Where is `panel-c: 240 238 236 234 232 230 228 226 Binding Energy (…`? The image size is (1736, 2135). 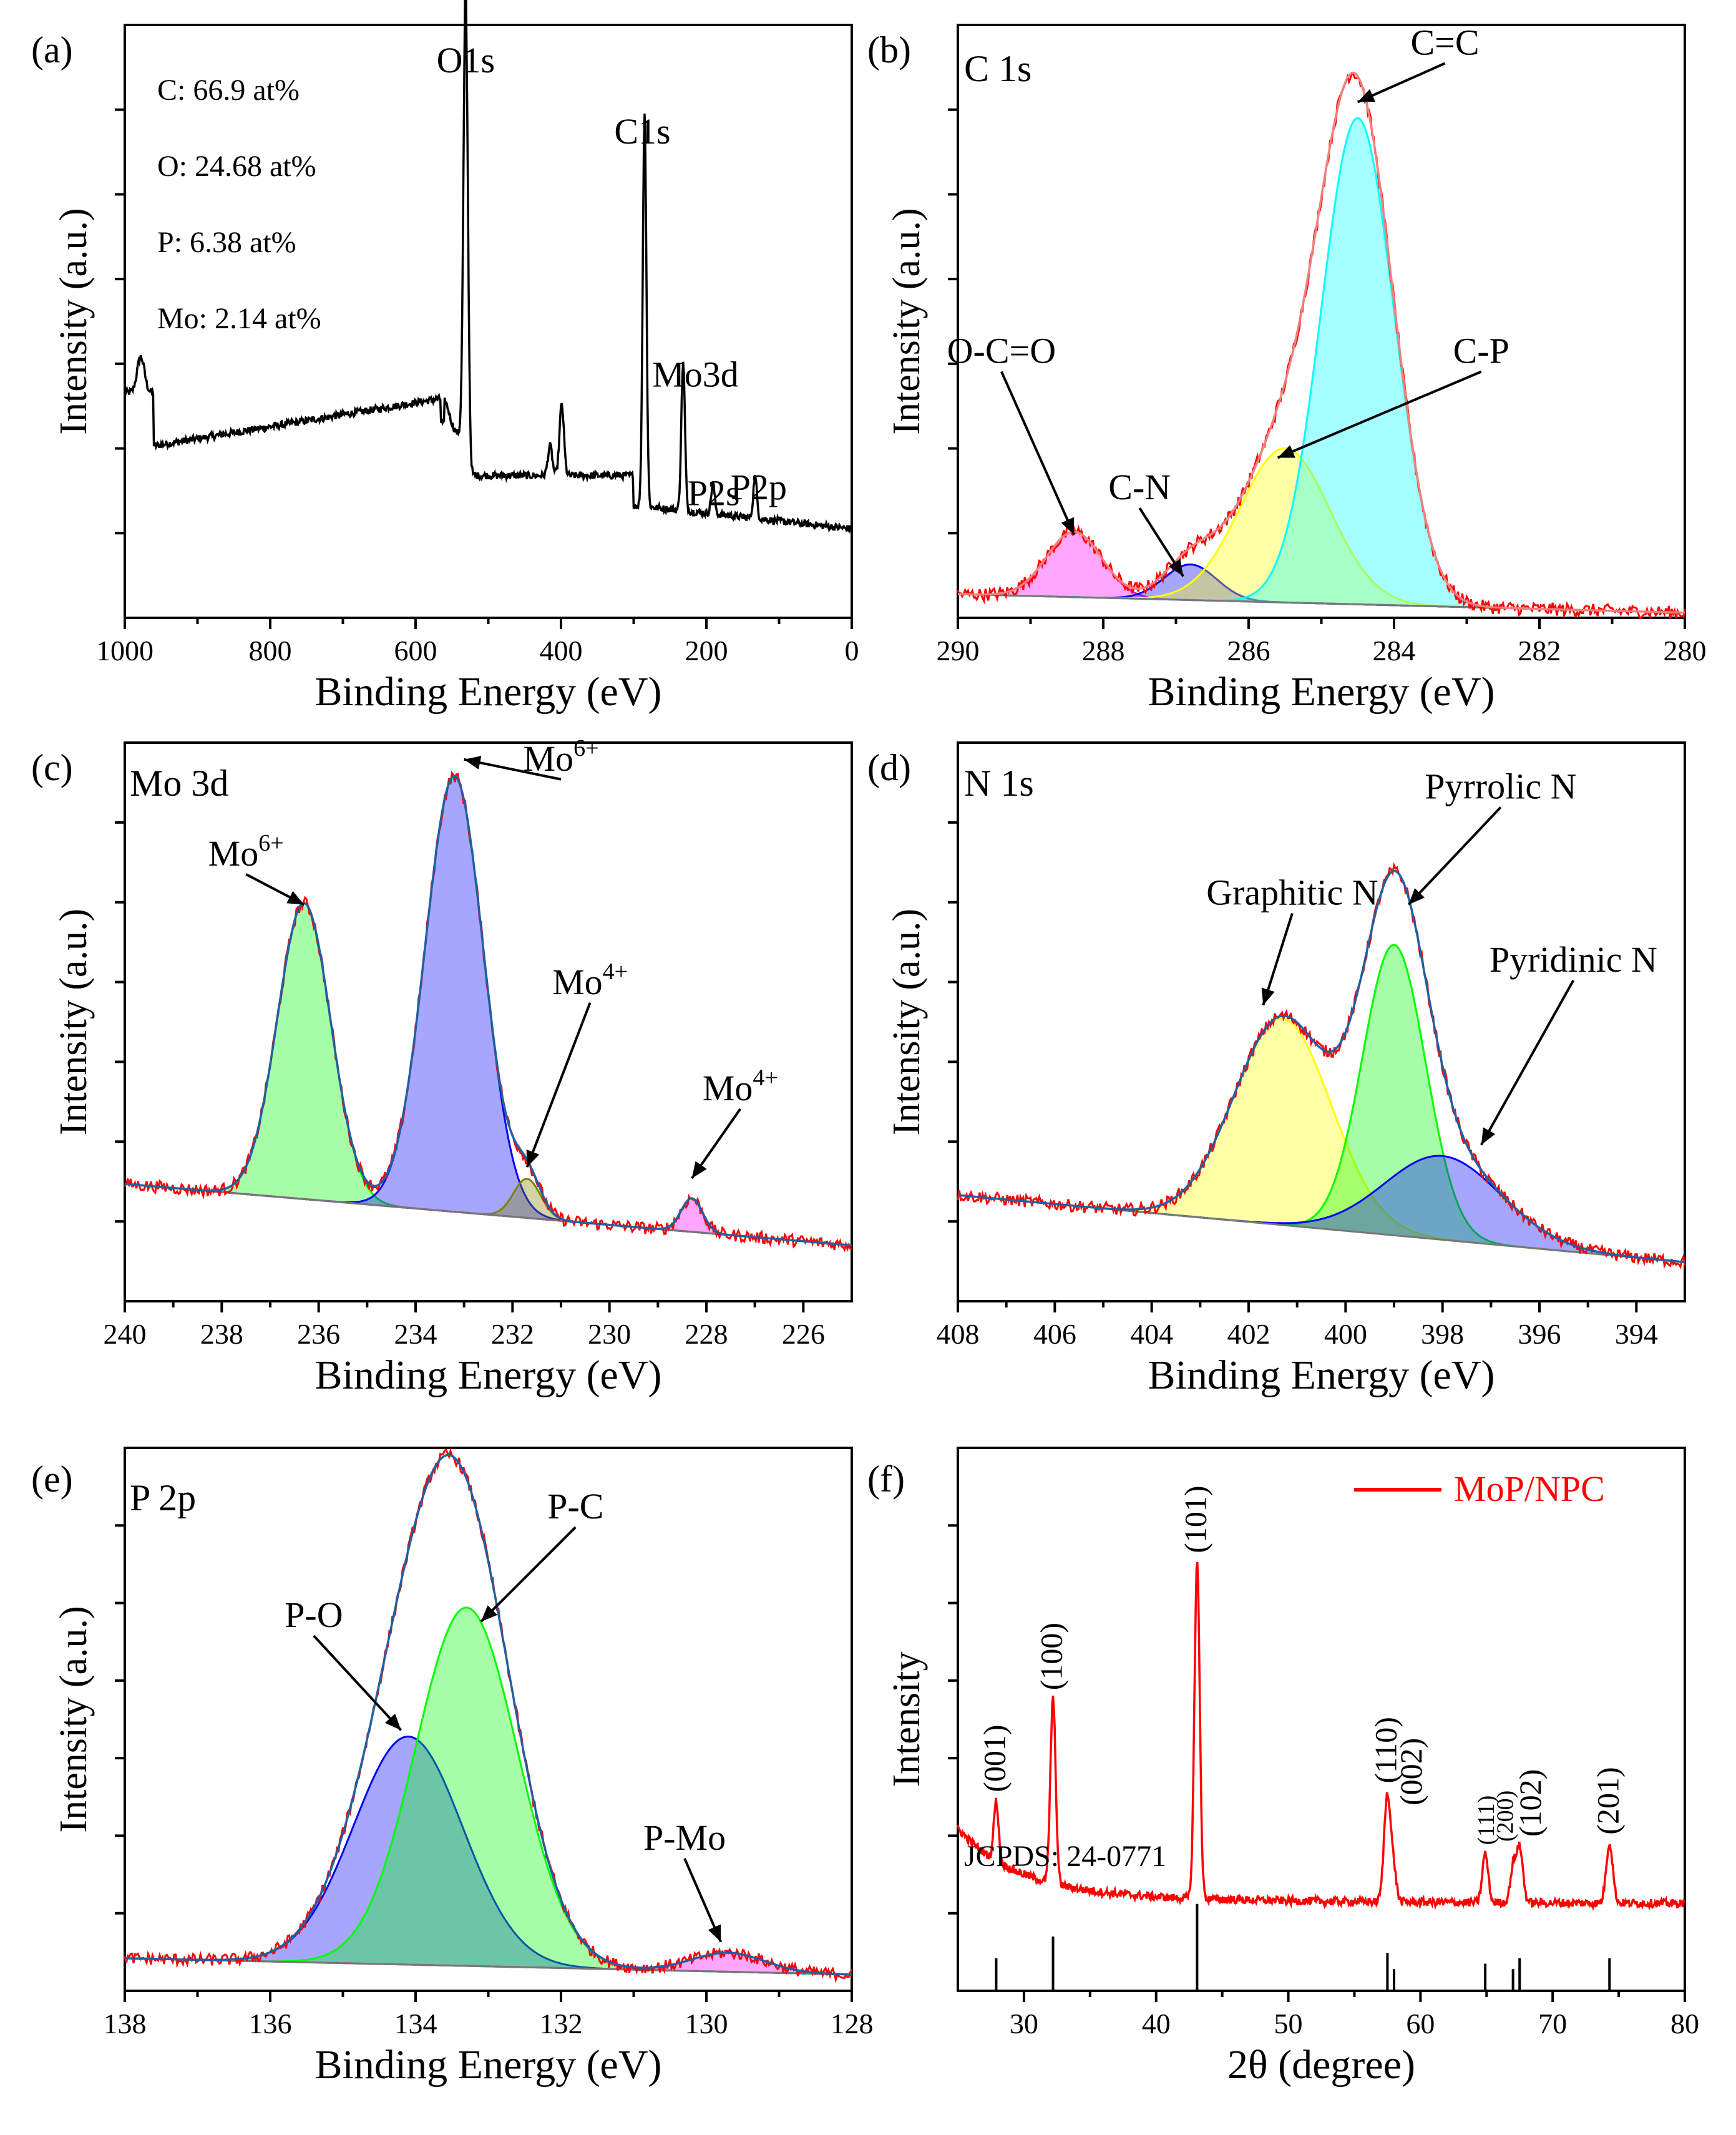
panel-c: 240 238 236 234 232 230 228 226 Binding Energy (… is located at coordinates (442, 1066).